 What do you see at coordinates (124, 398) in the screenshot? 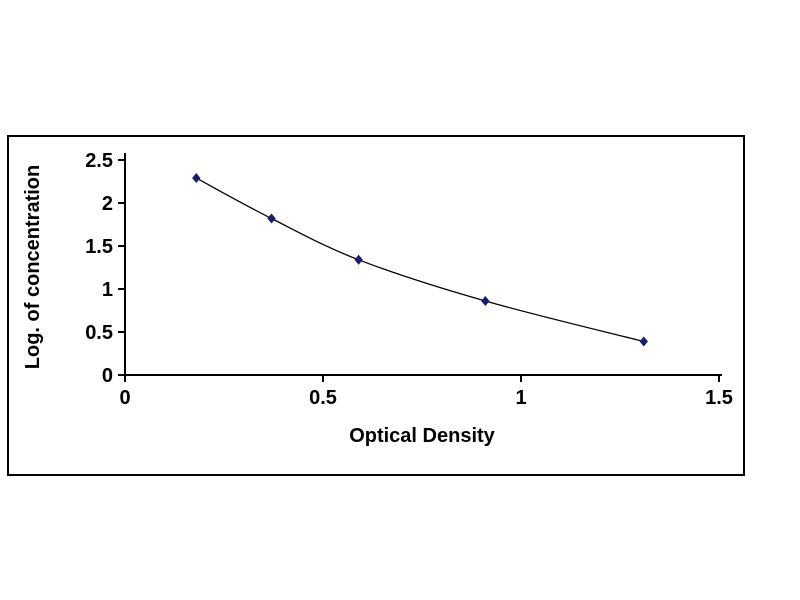
I see `x-tick-label: 0` at bounding box center [124, 398].